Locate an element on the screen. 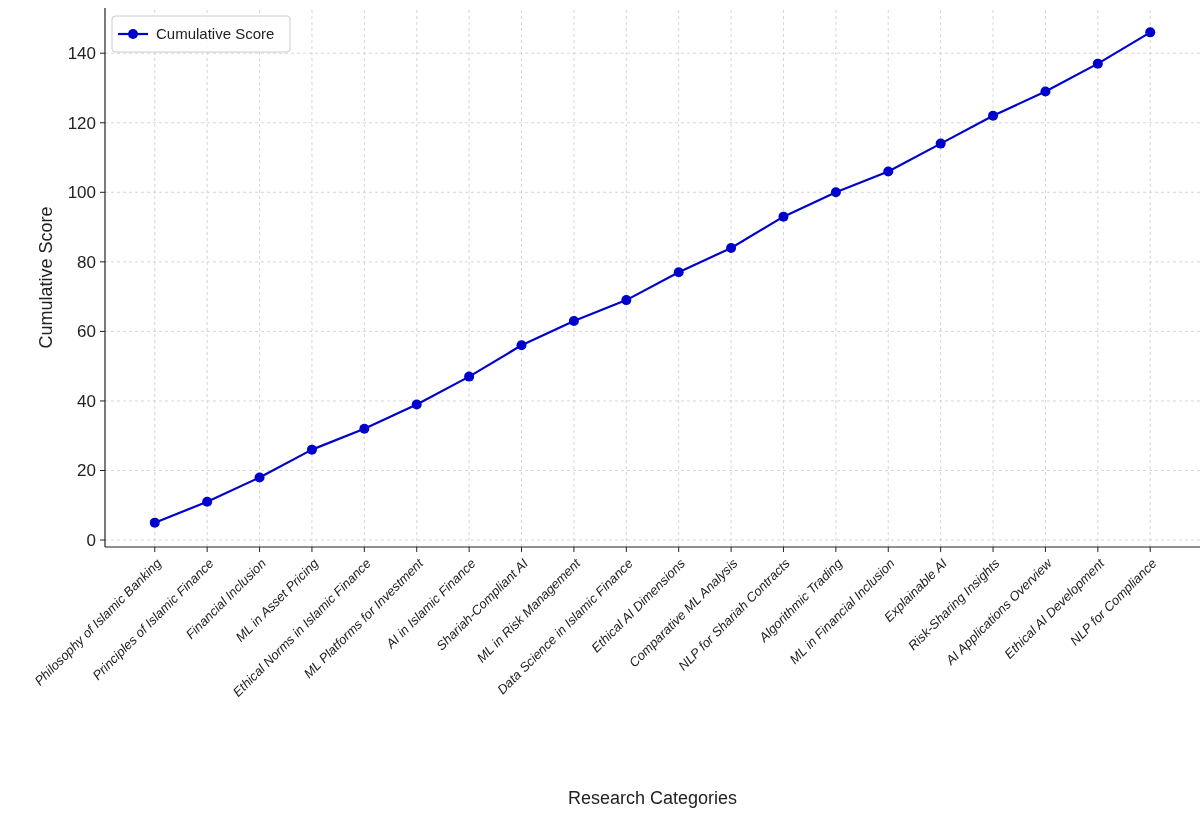 Image resolution: width=1204 pixels, height=818 pixels. y-tick-label: 80 is located at coordinates (86, 262).